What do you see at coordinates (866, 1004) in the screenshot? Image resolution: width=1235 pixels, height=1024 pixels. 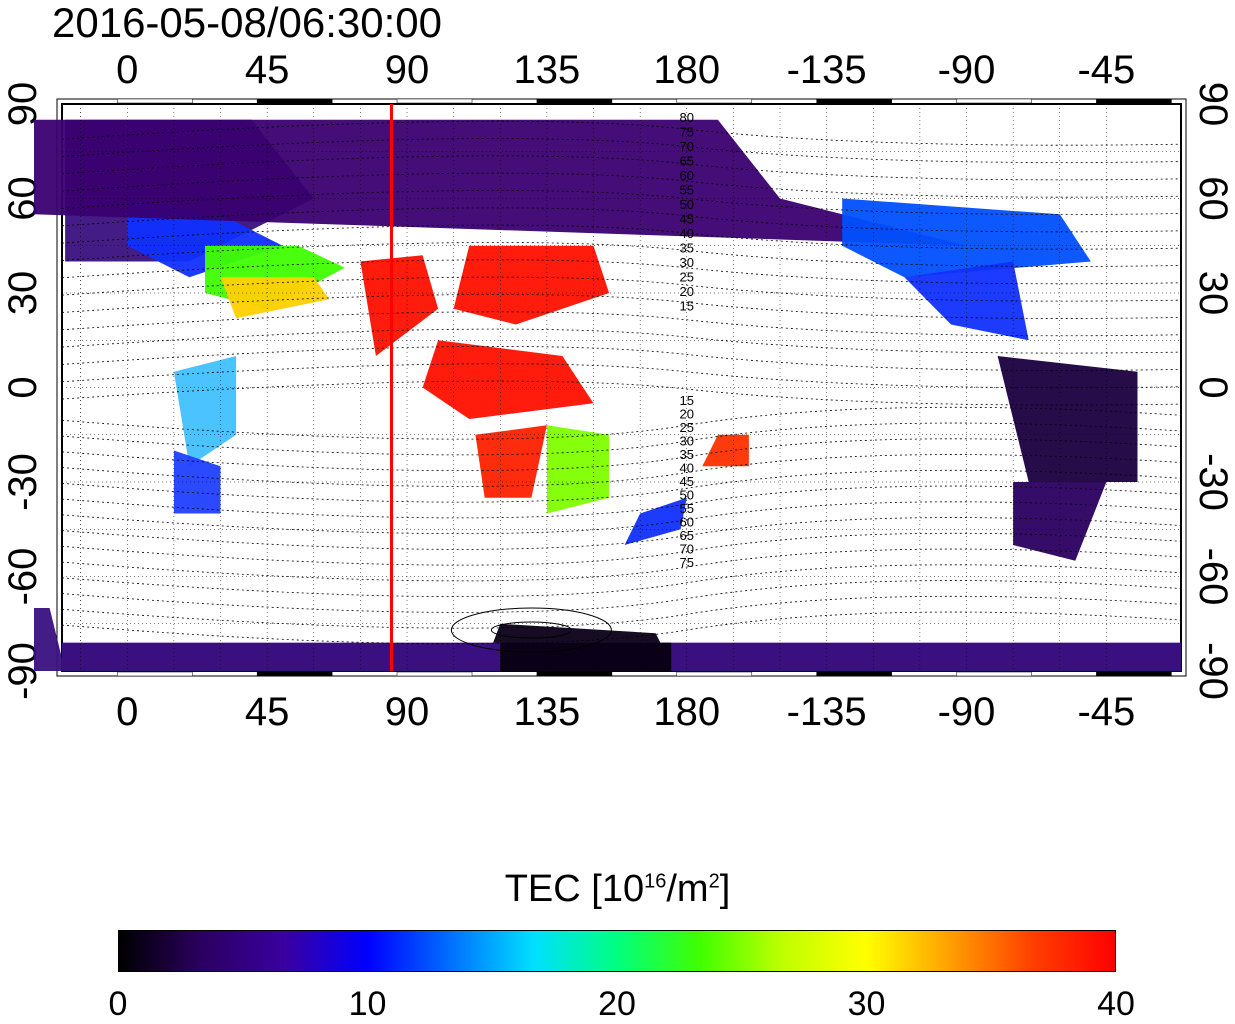 I see `colorbar-tick-label: 30` at bounding box center [866, 1004].